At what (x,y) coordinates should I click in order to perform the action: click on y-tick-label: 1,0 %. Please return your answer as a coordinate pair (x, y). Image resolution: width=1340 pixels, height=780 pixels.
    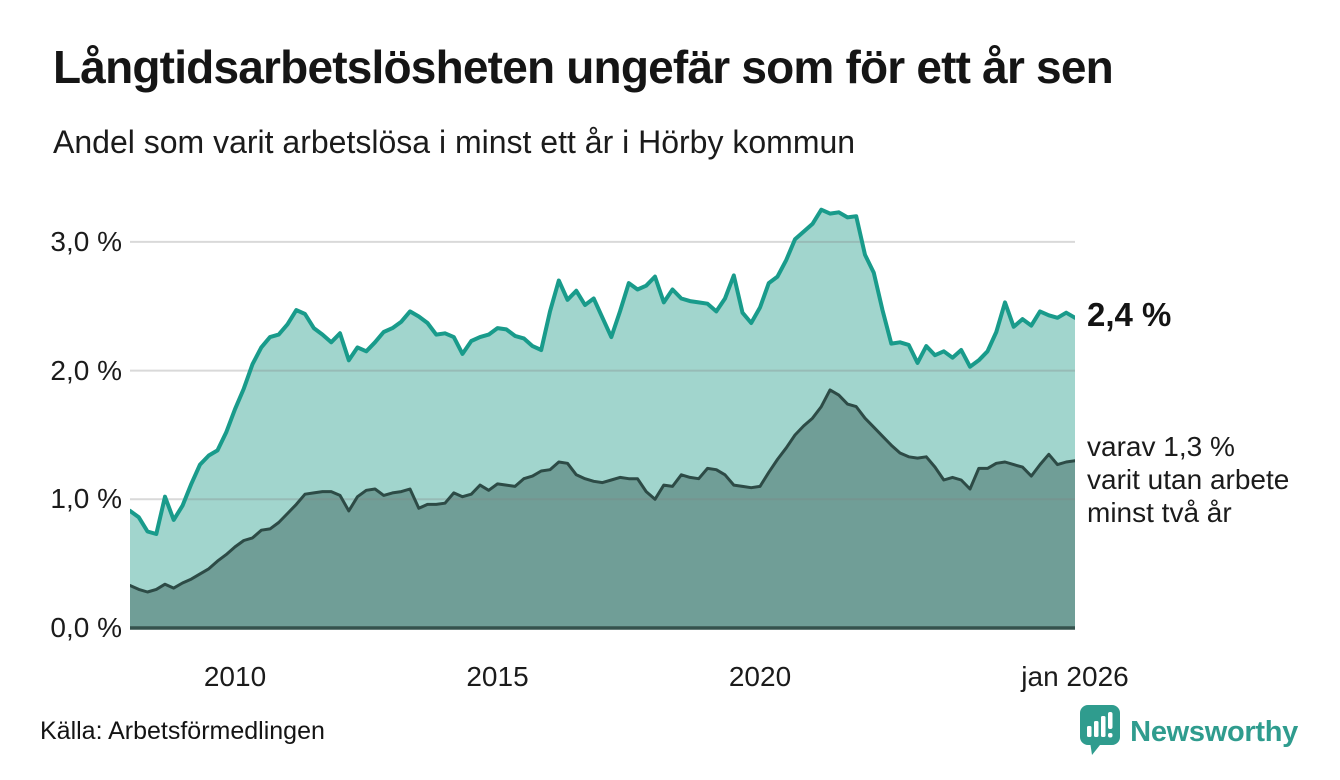
    Looking at the image, I should click on (86, 499).